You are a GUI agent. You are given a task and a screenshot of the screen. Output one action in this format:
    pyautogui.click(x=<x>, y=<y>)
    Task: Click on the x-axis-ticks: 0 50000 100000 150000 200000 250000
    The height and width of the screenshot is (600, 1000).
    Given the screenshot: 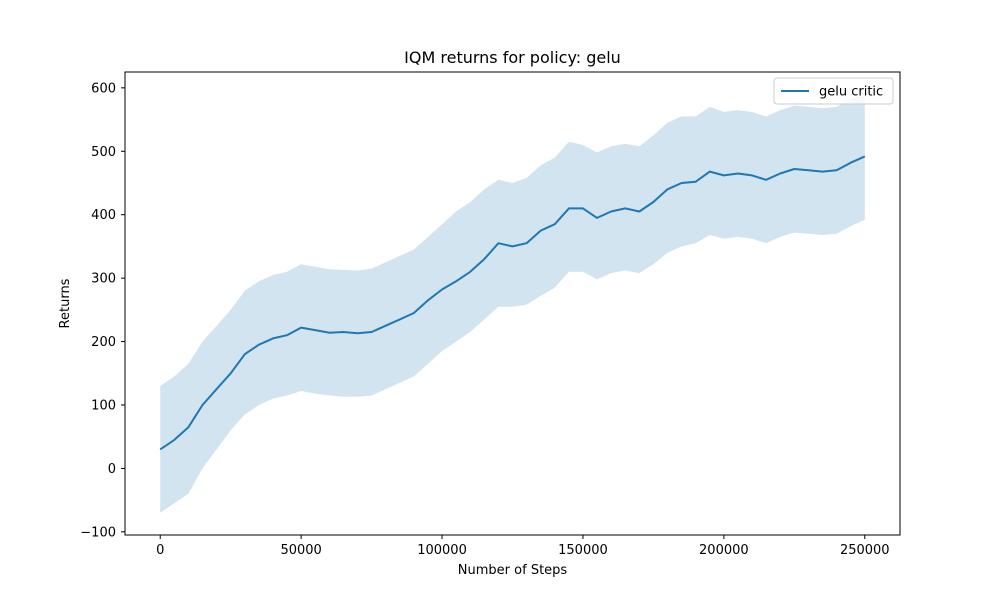 What is the action you would take?
    pyautogui.click(x=523, y=546)
    